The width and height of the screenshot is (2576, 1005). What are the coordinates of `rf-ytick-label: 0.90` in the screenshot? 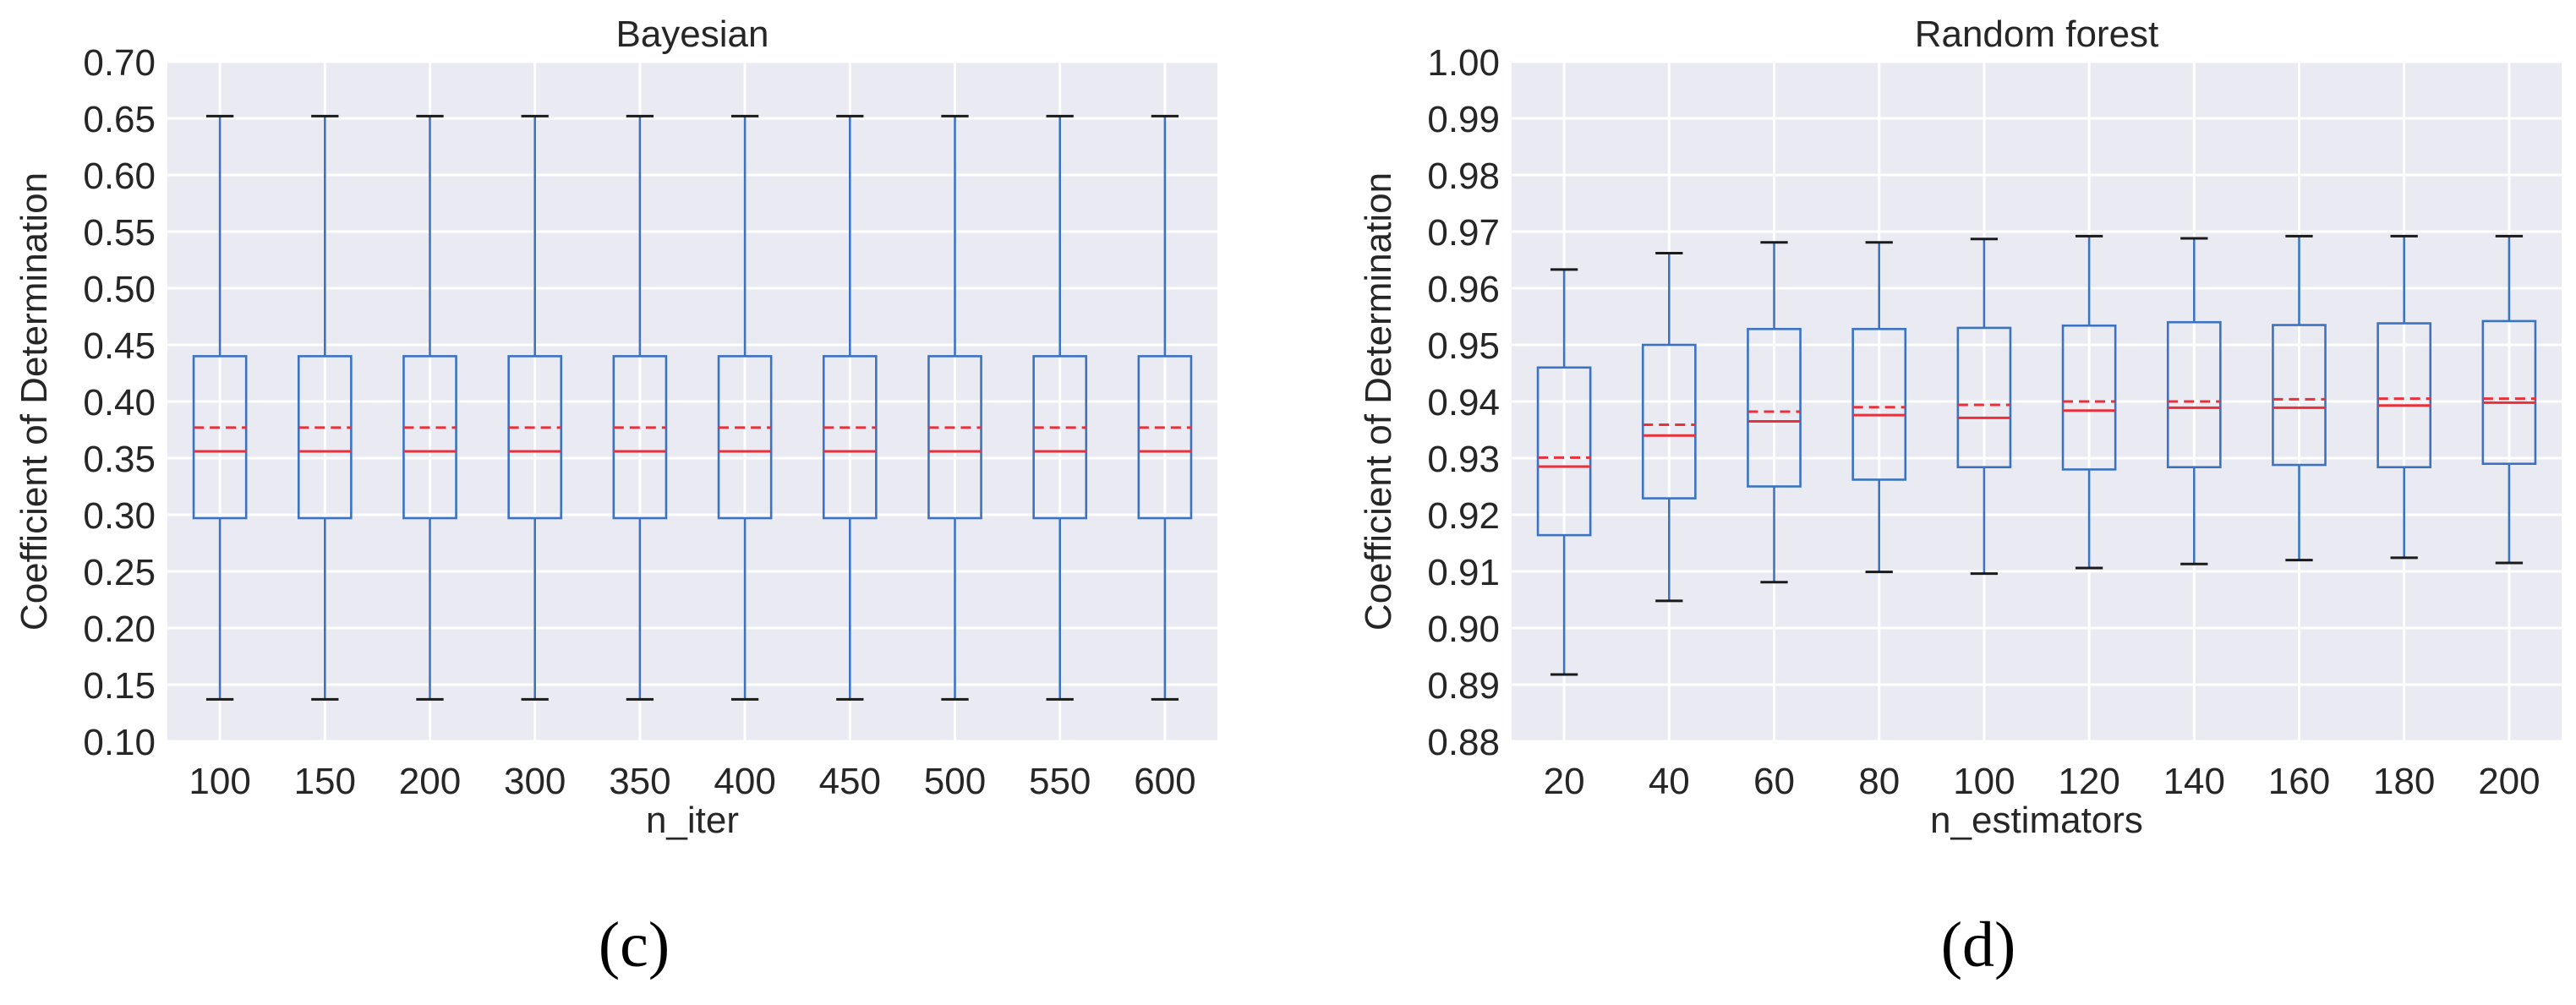 It's located at (1463, 629).